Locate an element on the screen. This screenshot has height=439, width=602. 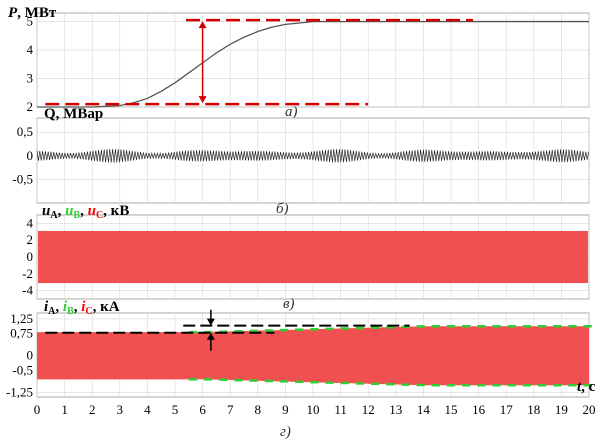
power-annotation is located at coordinates (259, 62).